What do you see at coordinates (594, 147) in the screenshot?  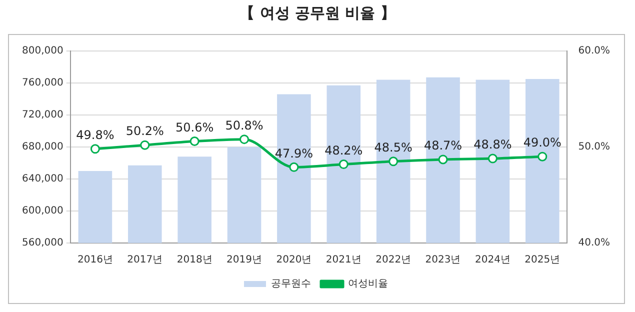 I see `y2-tick-label: 50.0%` at bounding box center [594, 147].